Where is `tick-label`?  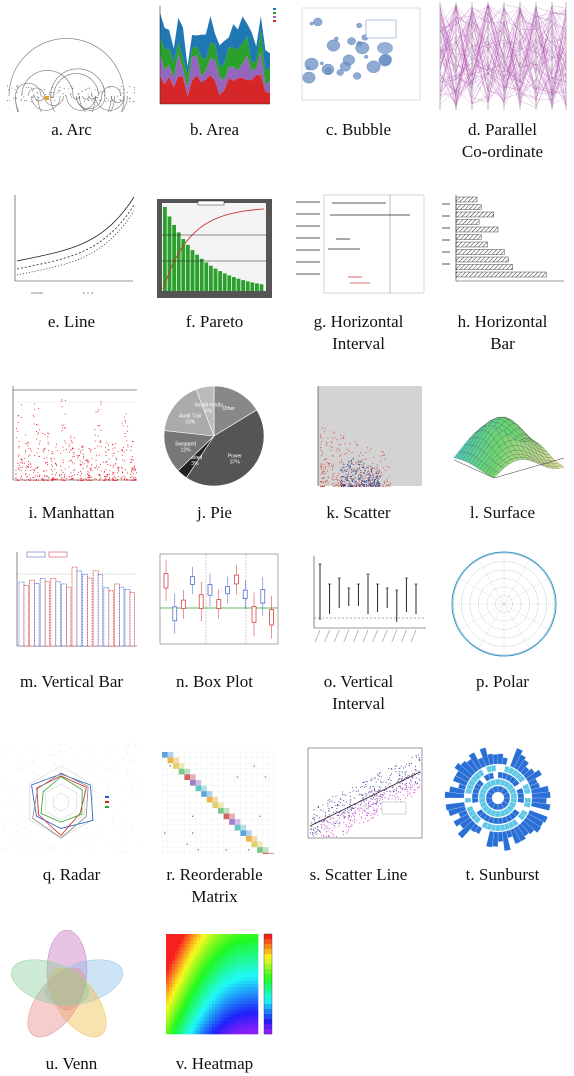 tick-label is located at coordinates (384, 636).